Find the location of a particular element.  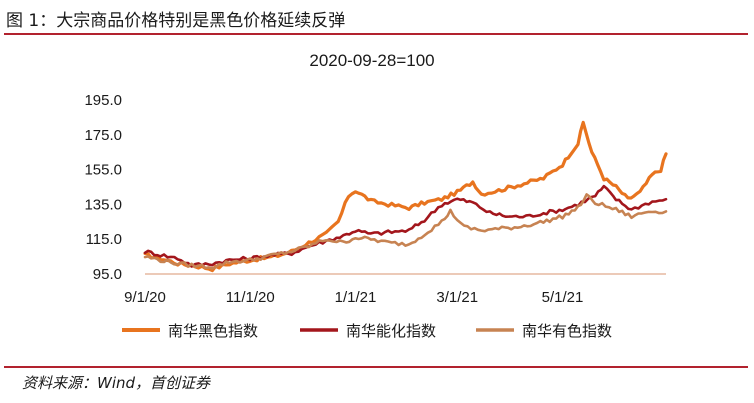

figure-header: 图 1：大宗商品价格特别是黑色价格延续反弹 is located at coordinates (377, 17).